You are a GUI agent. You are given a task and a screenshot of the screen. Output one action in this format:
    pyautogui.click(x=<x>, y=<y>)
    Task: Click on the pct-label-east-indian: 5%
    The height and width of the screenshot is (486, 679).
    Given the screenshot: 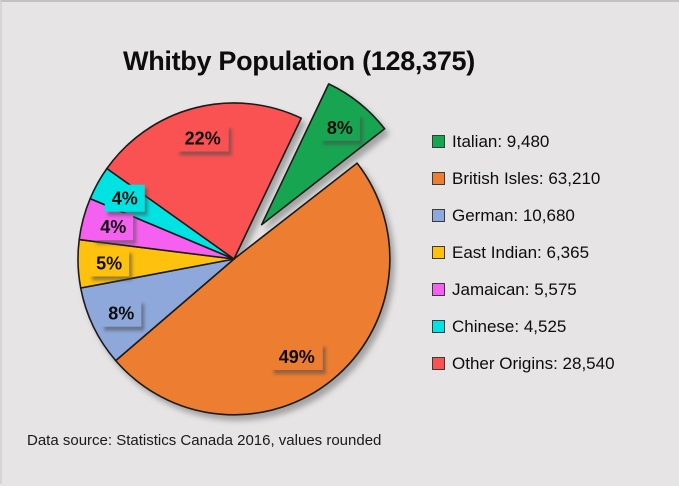 What is the action you would take?
    pyautogui.click(x=109, y=263)
    